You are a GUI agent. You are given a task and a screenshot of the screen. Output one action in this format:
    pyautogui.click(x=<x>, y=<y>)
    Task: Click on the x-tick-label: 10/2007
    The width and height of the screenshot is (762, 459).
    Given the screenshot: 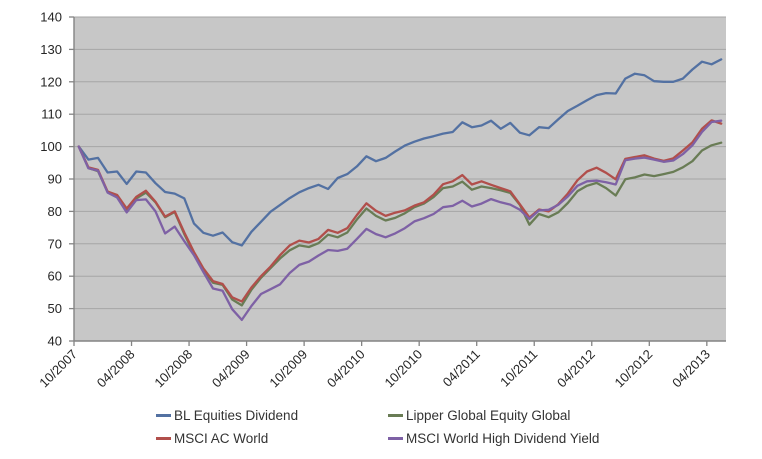 What is the action you would take?
    pyautogui.click(x=58, y=369)
    